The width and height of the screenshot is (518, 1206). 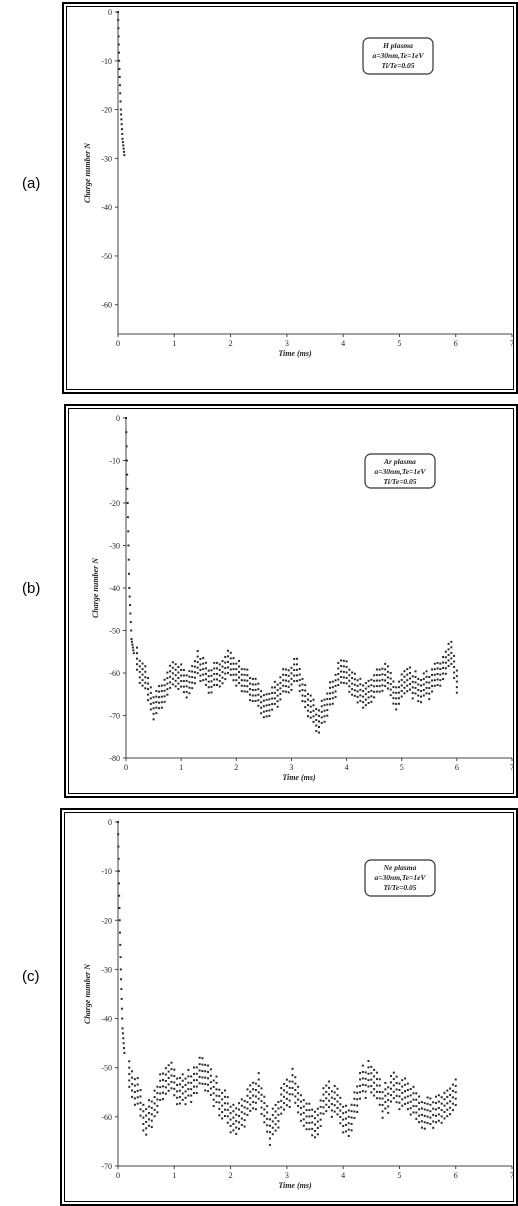 What do you see at coordinates (87, 172) in the screenshot?
I see `y-axis-title: Charge number N` at bounding box center [87, 172].